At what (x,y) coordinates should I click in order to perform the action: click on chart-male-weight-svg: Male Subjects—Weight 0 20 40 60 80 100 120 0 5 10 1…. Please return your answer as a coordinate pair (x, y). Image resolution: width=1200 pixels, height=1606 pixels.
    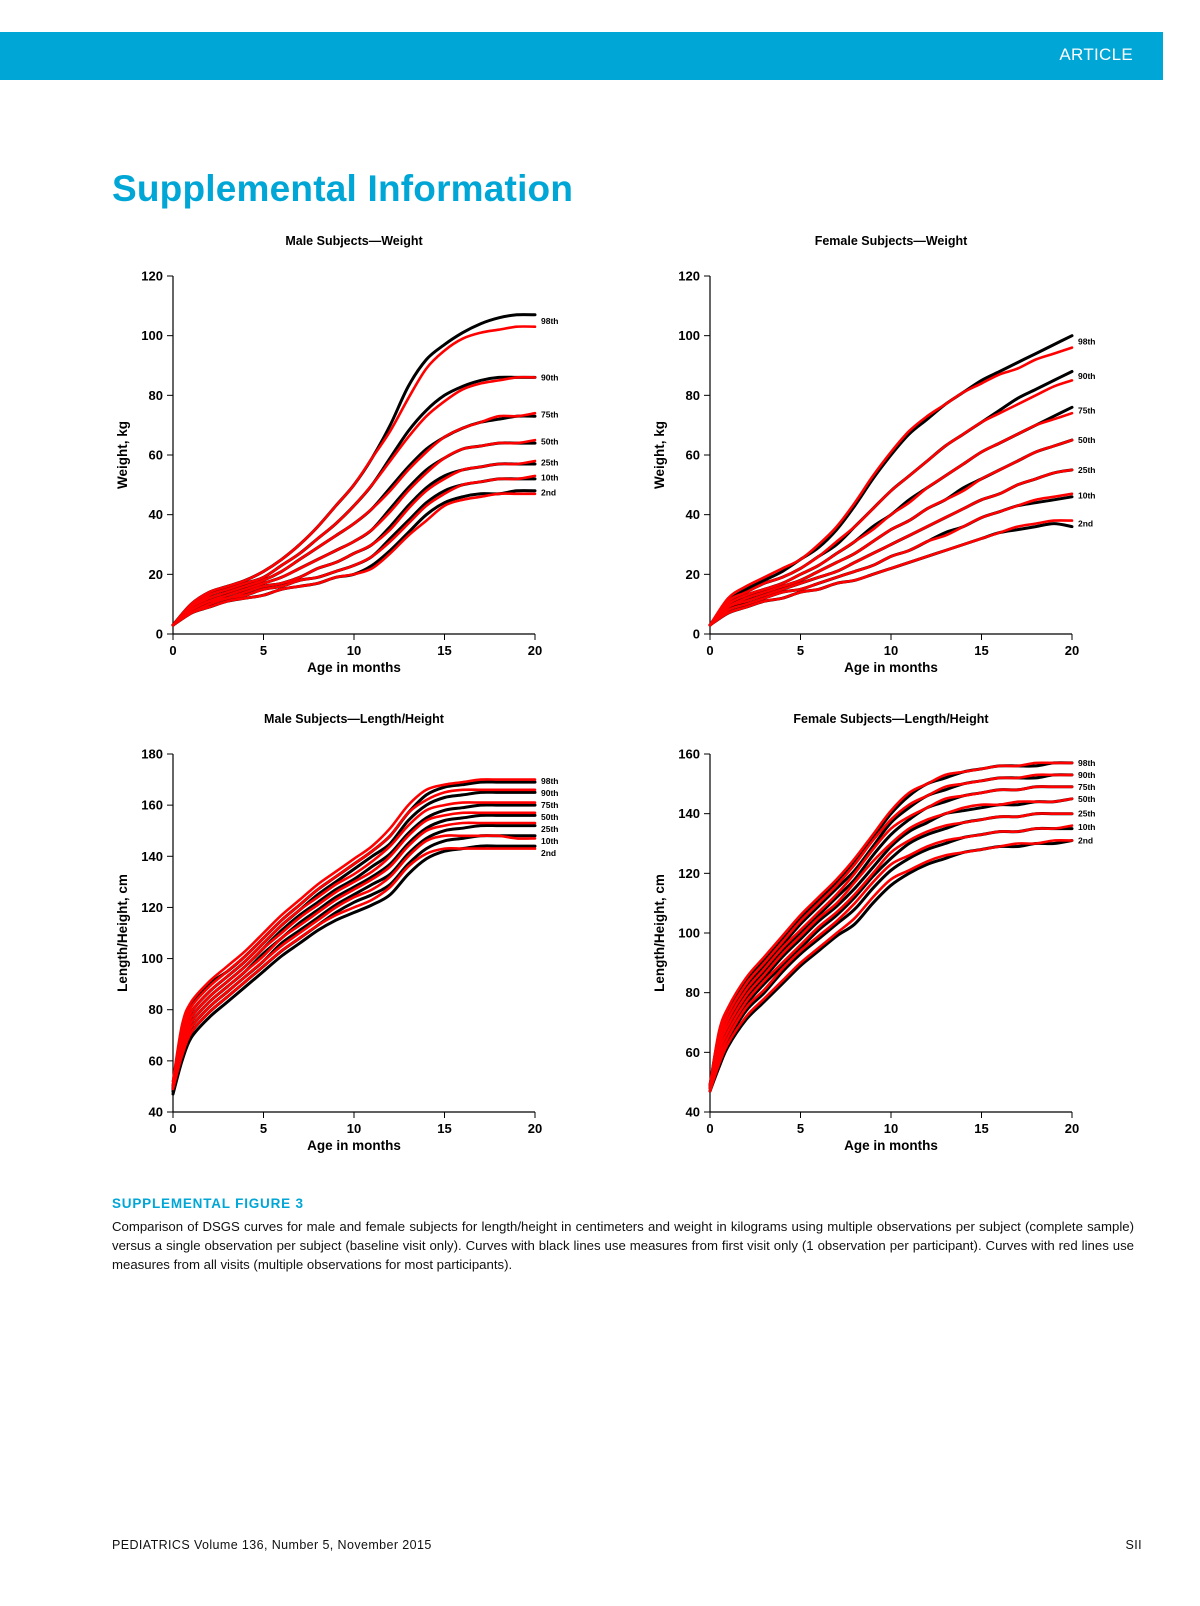
    Looking at the image, I should click on (336, 454).